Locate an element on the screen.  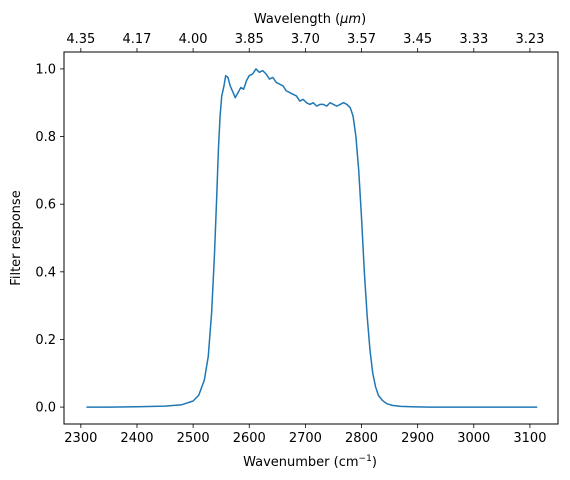
top-x-tick-label: 3.33 is located at coordinates (473, 39).